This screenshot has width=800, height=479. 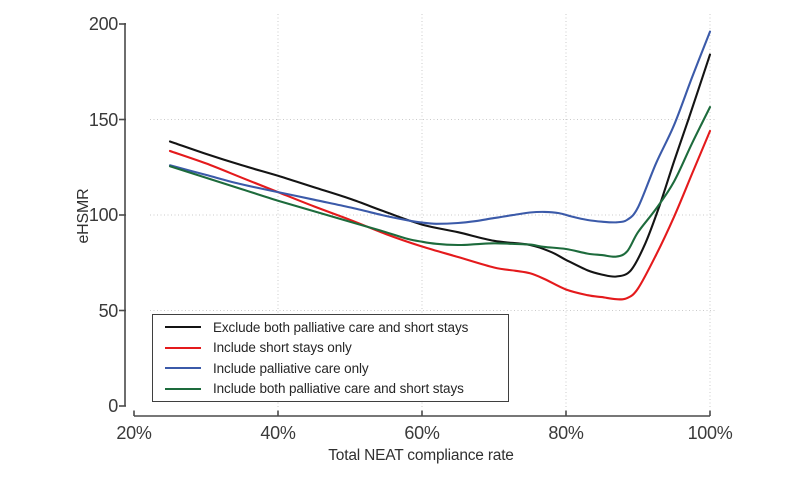 I want to click on x-tick-label-60: 60%, so click(x=422, y=433).